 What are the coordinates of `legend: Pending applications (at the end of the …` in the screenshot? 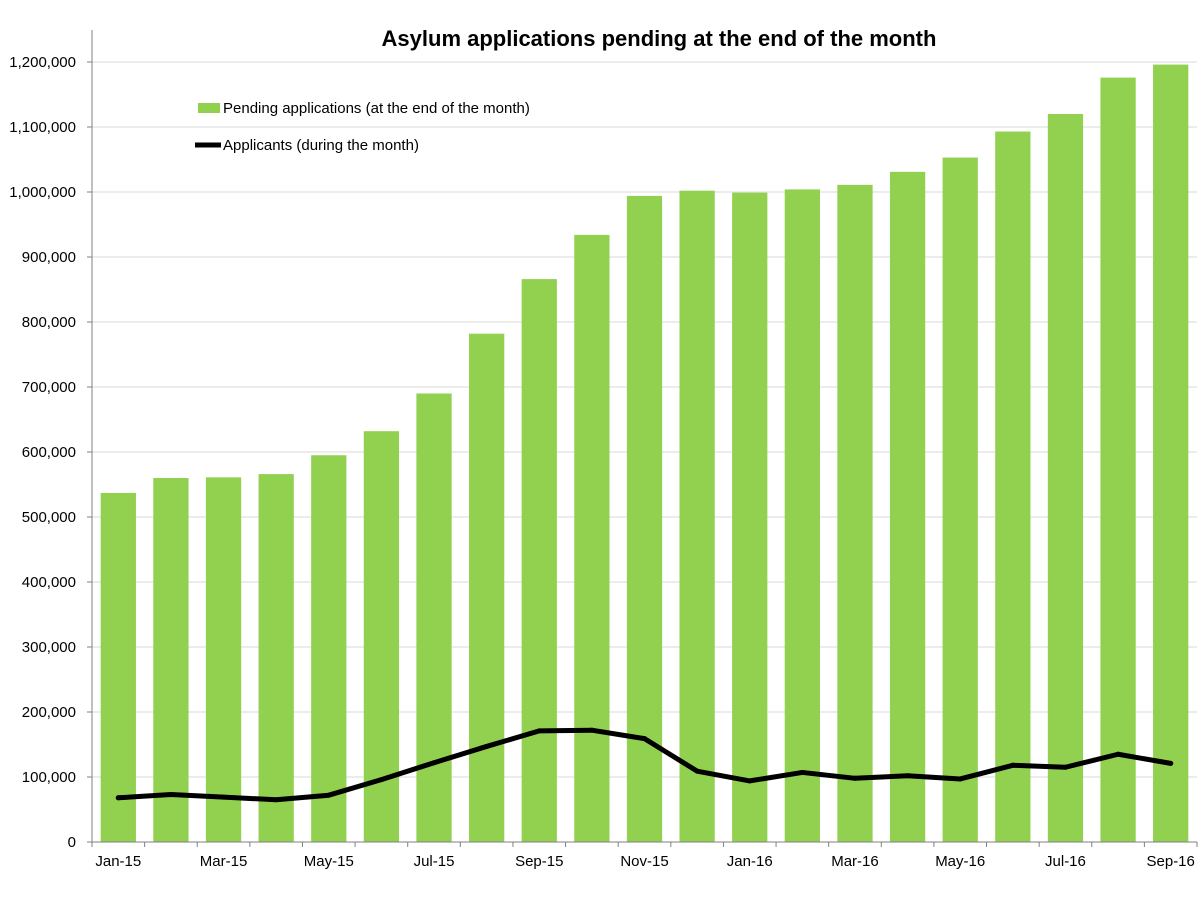 It's located at (362, 127).